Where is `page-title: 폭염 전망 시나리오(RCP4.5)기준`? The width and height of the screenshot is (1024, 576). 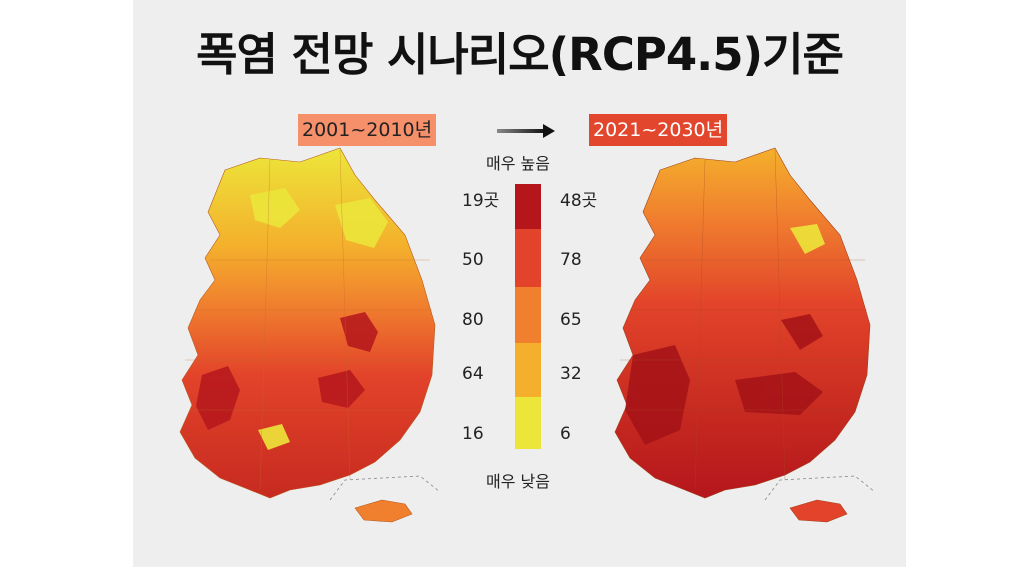 page-title: 폭염 전망 시나리오(RCP4.5)기준 is located at coordinates (520, 54).